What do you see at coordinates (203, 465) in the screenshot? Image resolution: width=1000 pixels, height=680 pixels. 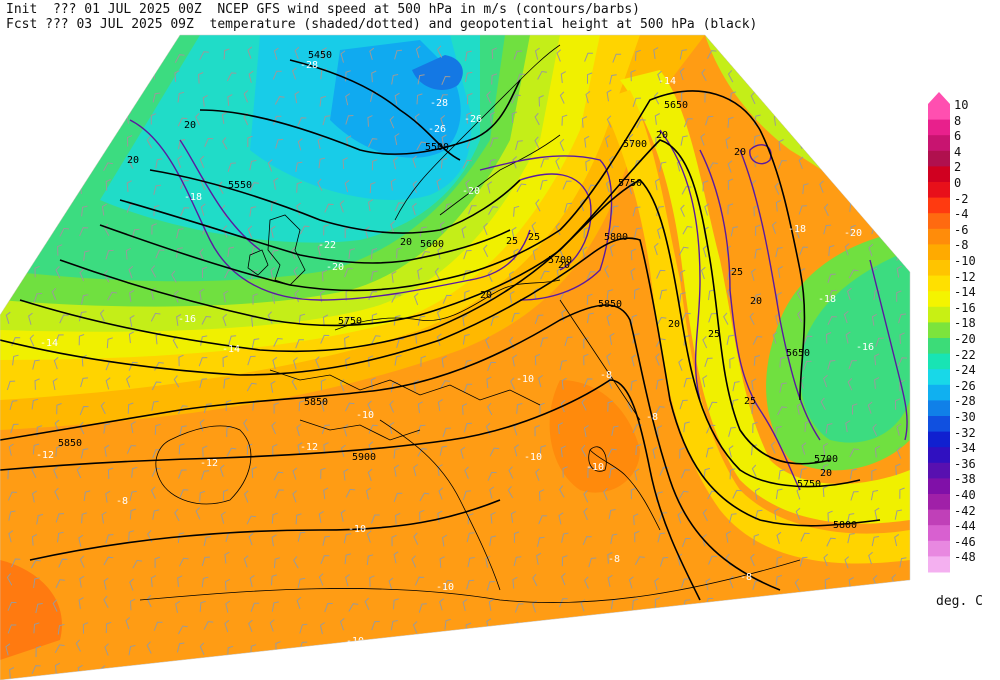 I see `coast-iberia` at bounding box center [203, 465].